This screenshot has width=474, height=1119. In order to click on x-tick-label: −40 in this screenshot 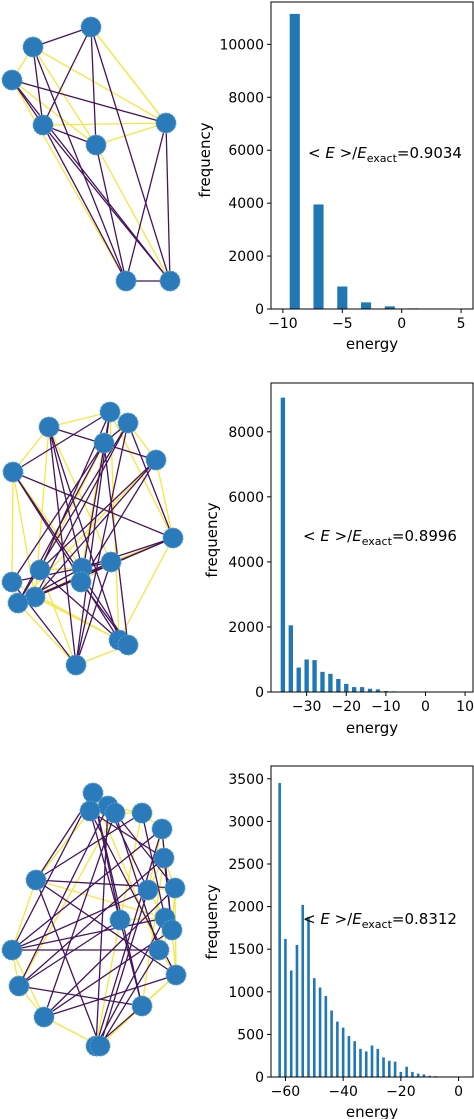, I will do `click(343, 1092)`.